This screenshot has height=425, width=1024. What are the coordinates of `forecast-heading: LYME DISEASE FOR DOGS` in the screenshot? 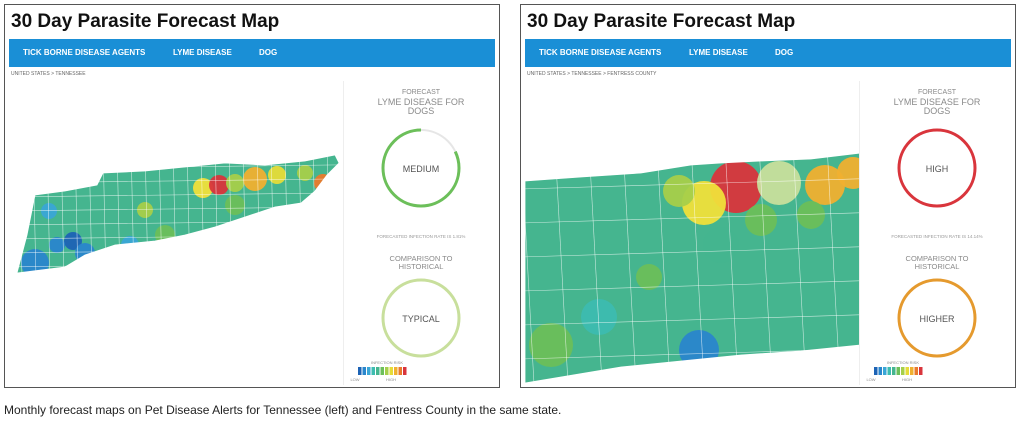 It's located at (937, 107).